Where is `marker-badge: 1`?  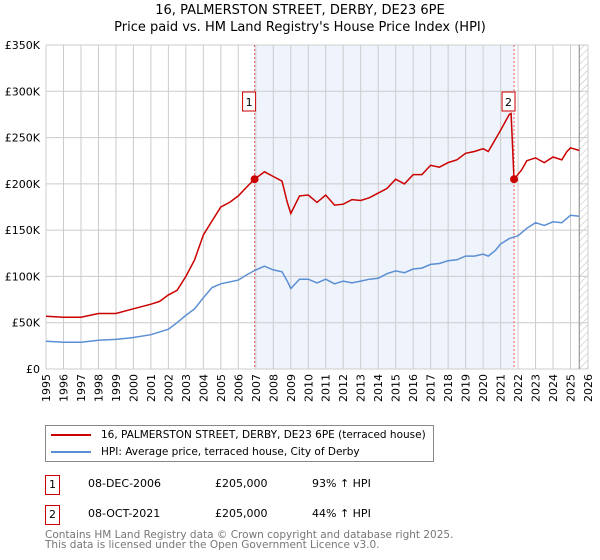 marker-badge: 1 is located at coordinates (52, 485).